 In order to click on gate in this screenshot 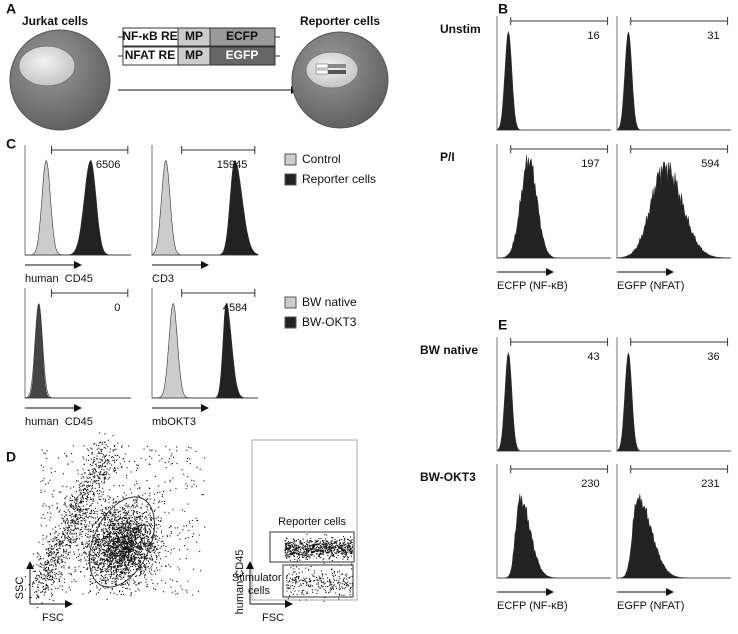, I will do `click(559, 469)`.